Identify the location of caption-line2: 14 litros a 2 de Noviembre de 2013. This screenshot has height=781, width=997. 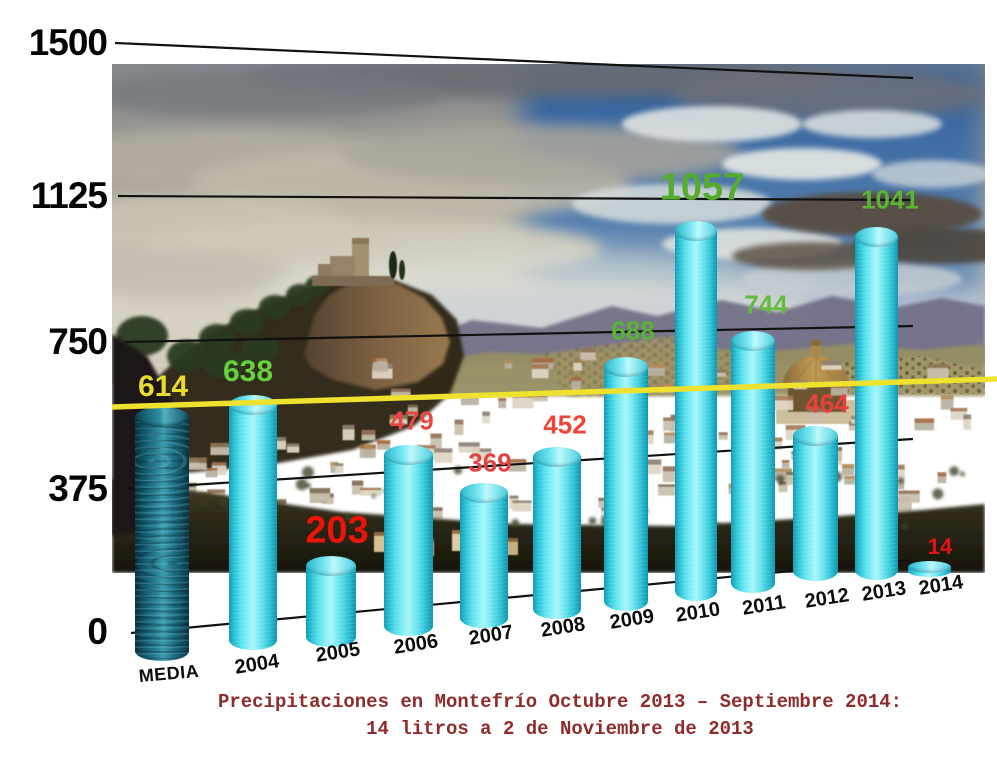
(560, 729).